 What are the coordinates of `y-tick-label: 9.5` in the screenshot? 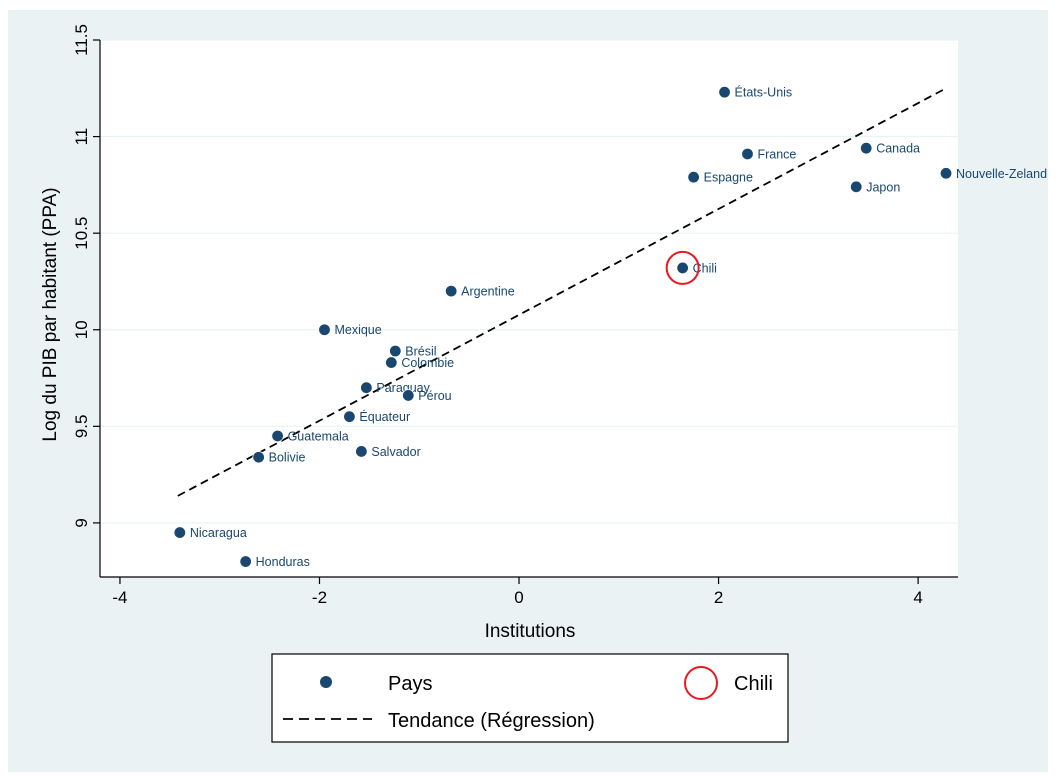 It's located at (81, 427).